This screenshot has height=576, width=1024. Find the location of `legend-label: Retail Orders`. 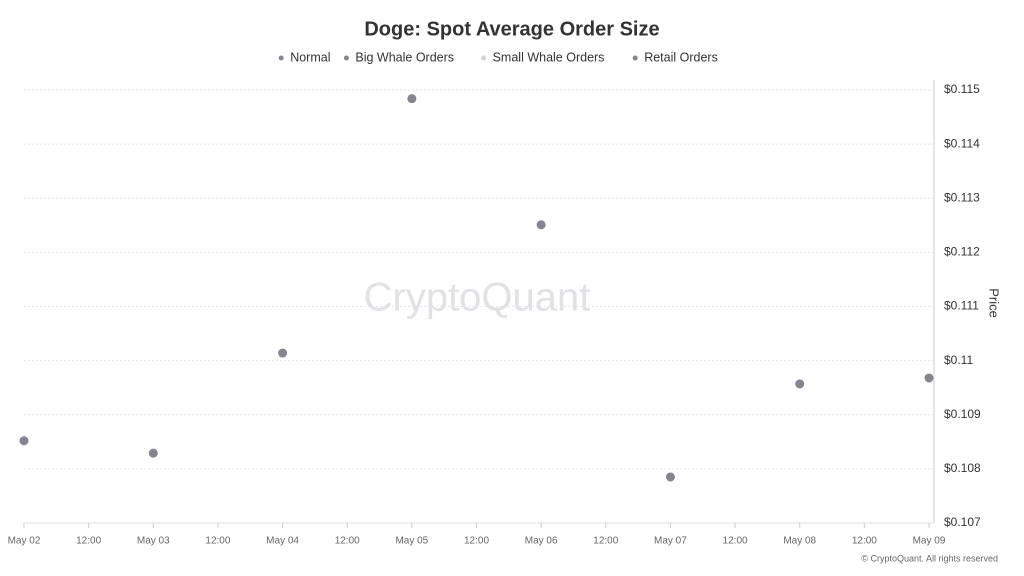

legend-label: Retail Orders is located at coordinates (681, 57).